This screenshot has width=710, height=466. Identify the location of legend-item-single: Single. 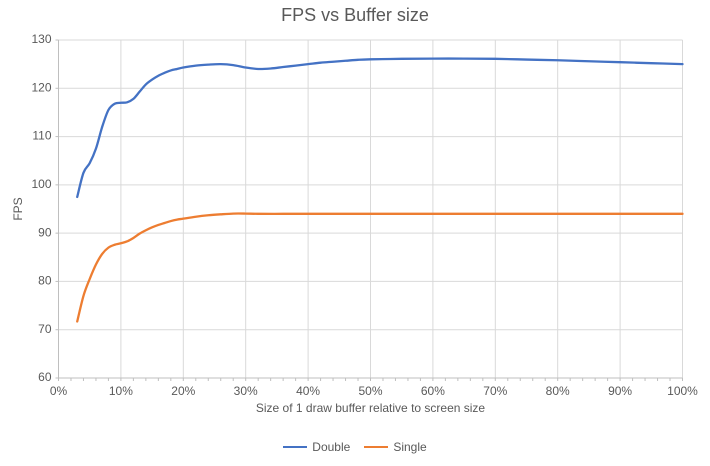
(395, 447).